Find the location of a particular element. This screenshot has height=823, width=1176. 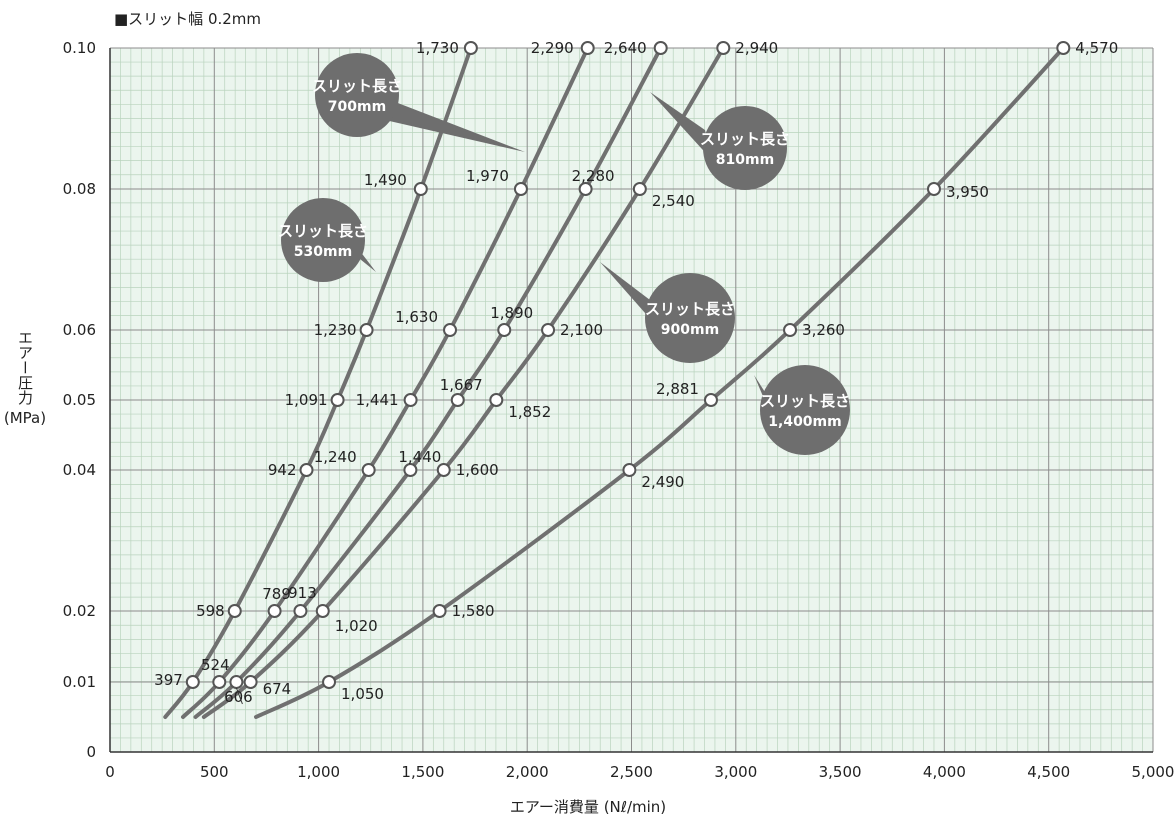

x-tick-label: 4,500 is located at coordinates (1048, 772).